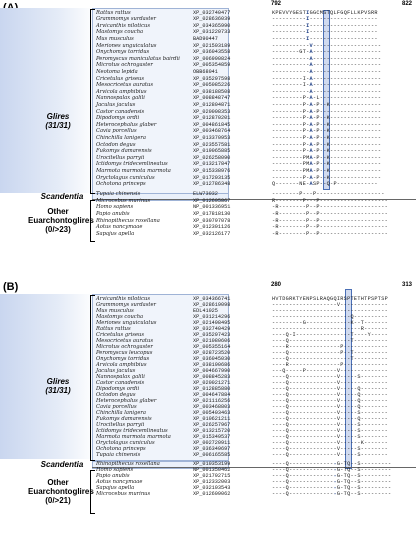 The height and width of the screenshot is (550, 420). What do you see at coordinates (205, 38) in the screenshot?
I see `accession-id: BAD90447` at bounding box center [205, 38].